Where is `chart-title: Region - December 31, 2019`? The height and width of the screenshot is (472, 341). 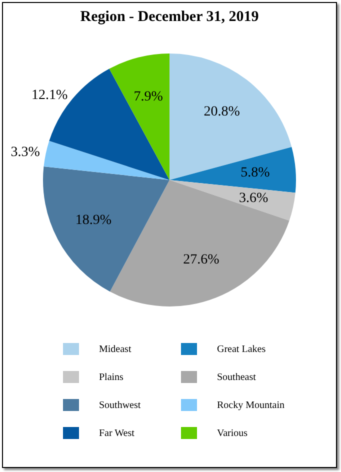 chart-title: Region - December 31, 2019 is located at coordinates (169, 17).